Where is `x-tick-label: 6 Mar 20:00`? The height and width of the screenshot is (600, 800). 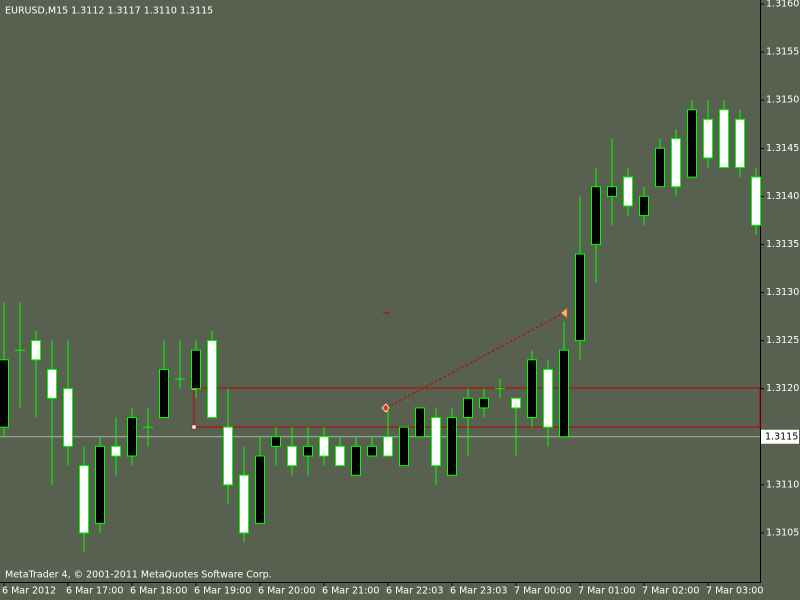
x-tick-label: 6 Mar 20:00 is located at coordinates (286, 591).